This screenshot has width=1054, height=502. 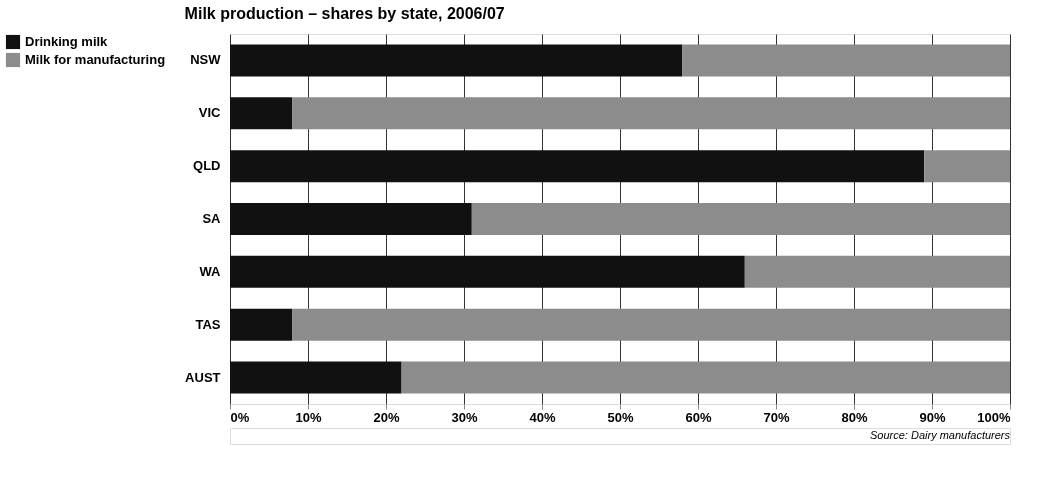 What do you see at coordinates (212, 218) in the screenshot?
I see `y-tick-label: SA` at bounding box center [212, 218].